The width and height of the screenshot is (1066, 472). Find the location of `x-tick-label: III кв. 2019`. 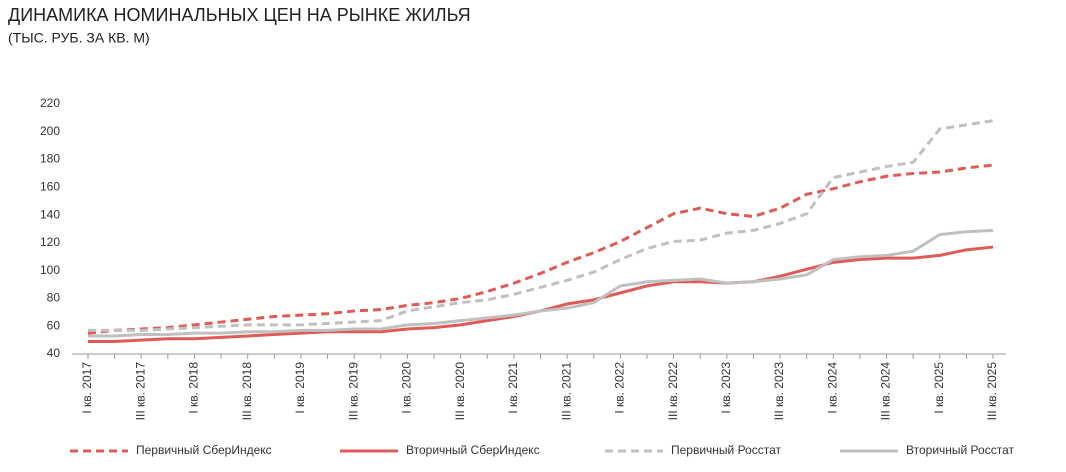

x-tick-label: III кв. 2019 is located at coordinates (353, 391).